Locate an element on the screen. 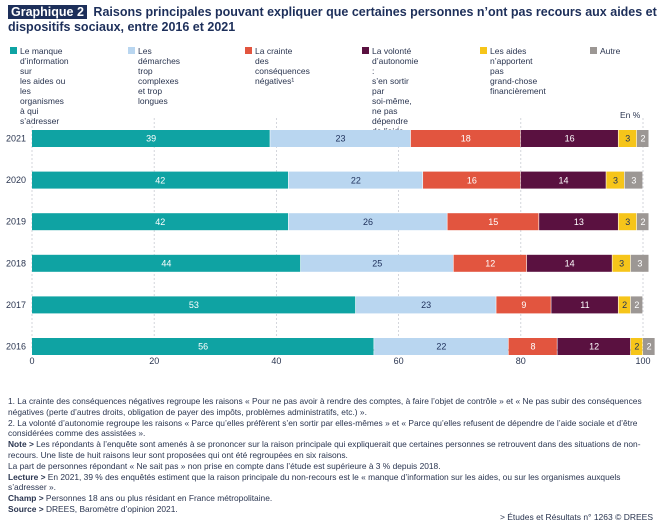 This screenshot has height=526, width=663. data-label-2018-s2: 12 is located at coordinates (490, 264).